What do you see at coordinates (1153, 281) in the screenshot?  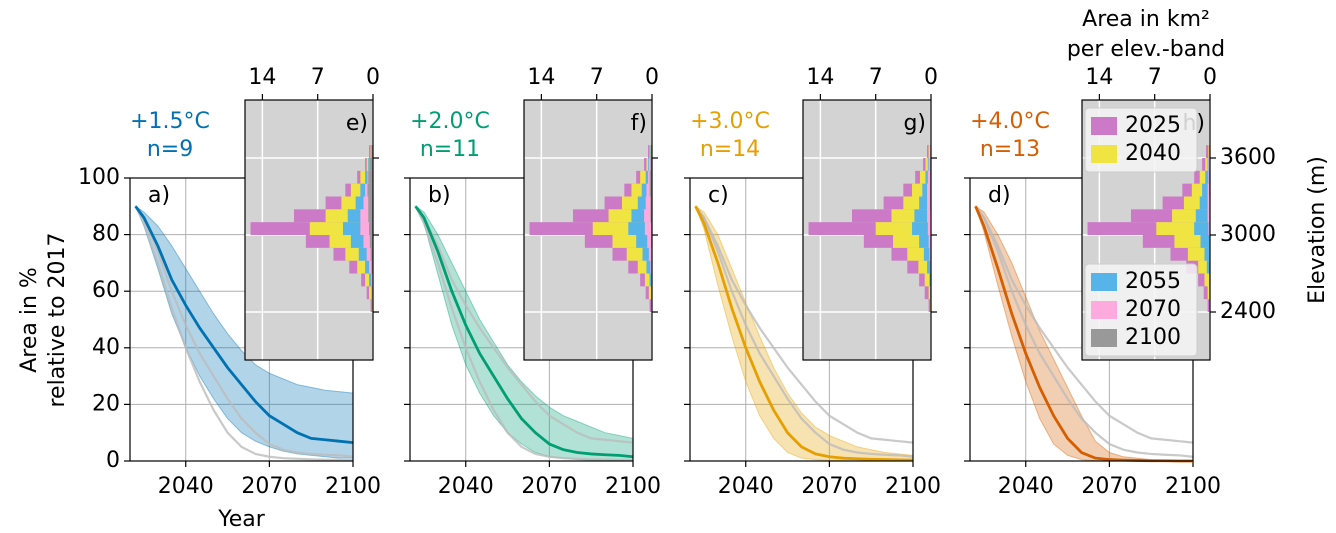 I see `legend-label: 2055` at bounding box center [1153, 281].